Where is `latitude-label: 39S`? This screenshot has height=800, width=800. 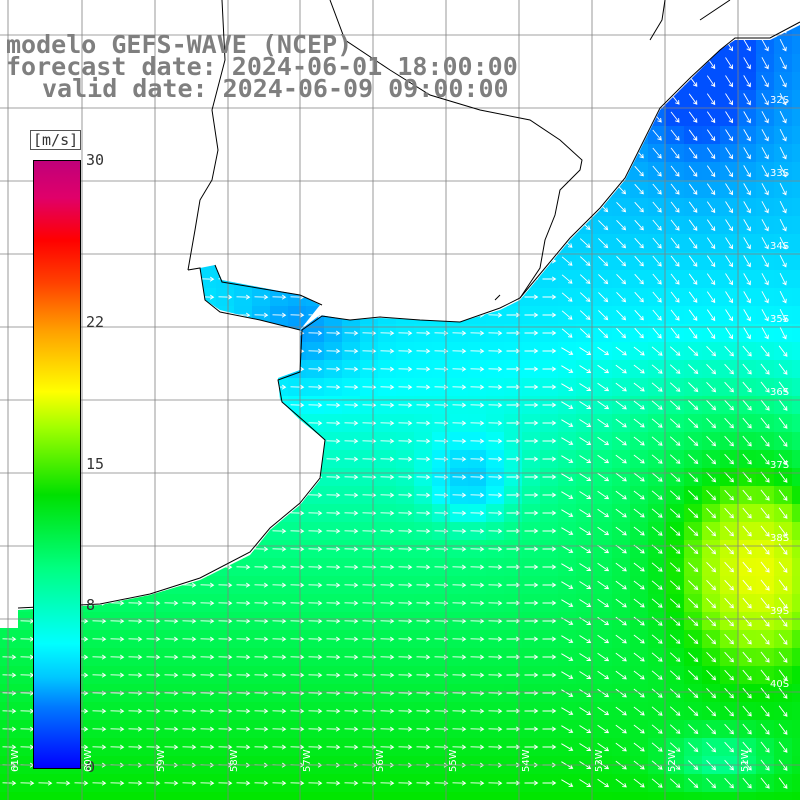 latitude-label: 39S is located at coordinates (780, 611).